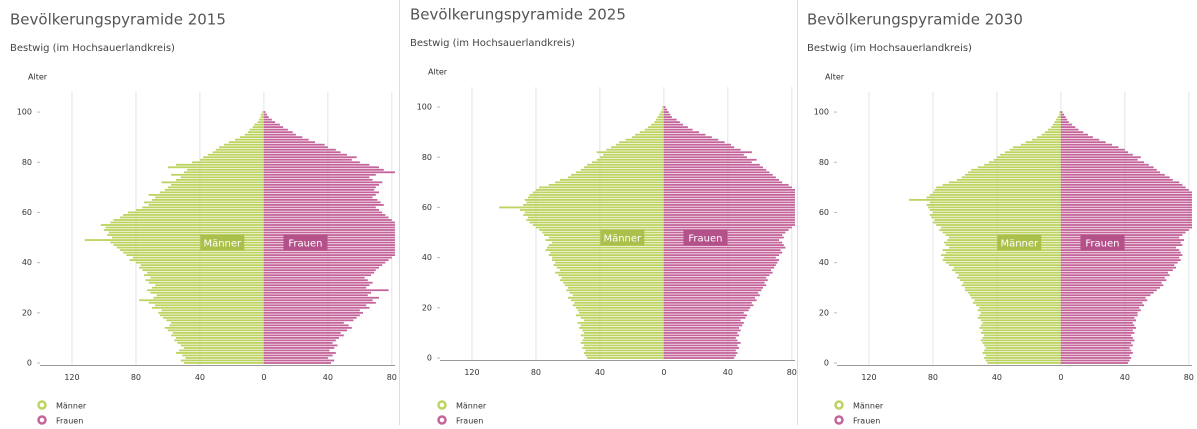 The height and width of the screenshot is (429, 1197). What do you see at coordinates (663, 372) in the screenshot?
I see `x-tick-label: 0` at bounding box center [663, 372].